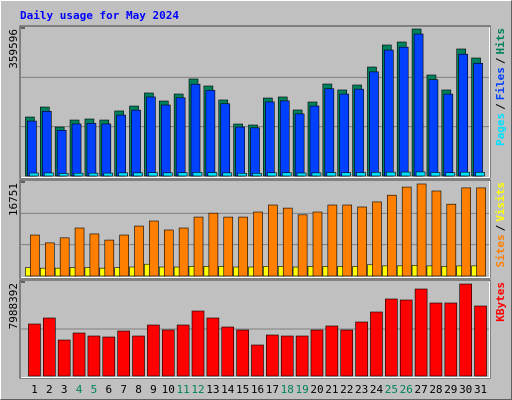  Describe the element at coordinates (13, 306) in the screenshot. I see `y-tick-label: 7988392` at that location.